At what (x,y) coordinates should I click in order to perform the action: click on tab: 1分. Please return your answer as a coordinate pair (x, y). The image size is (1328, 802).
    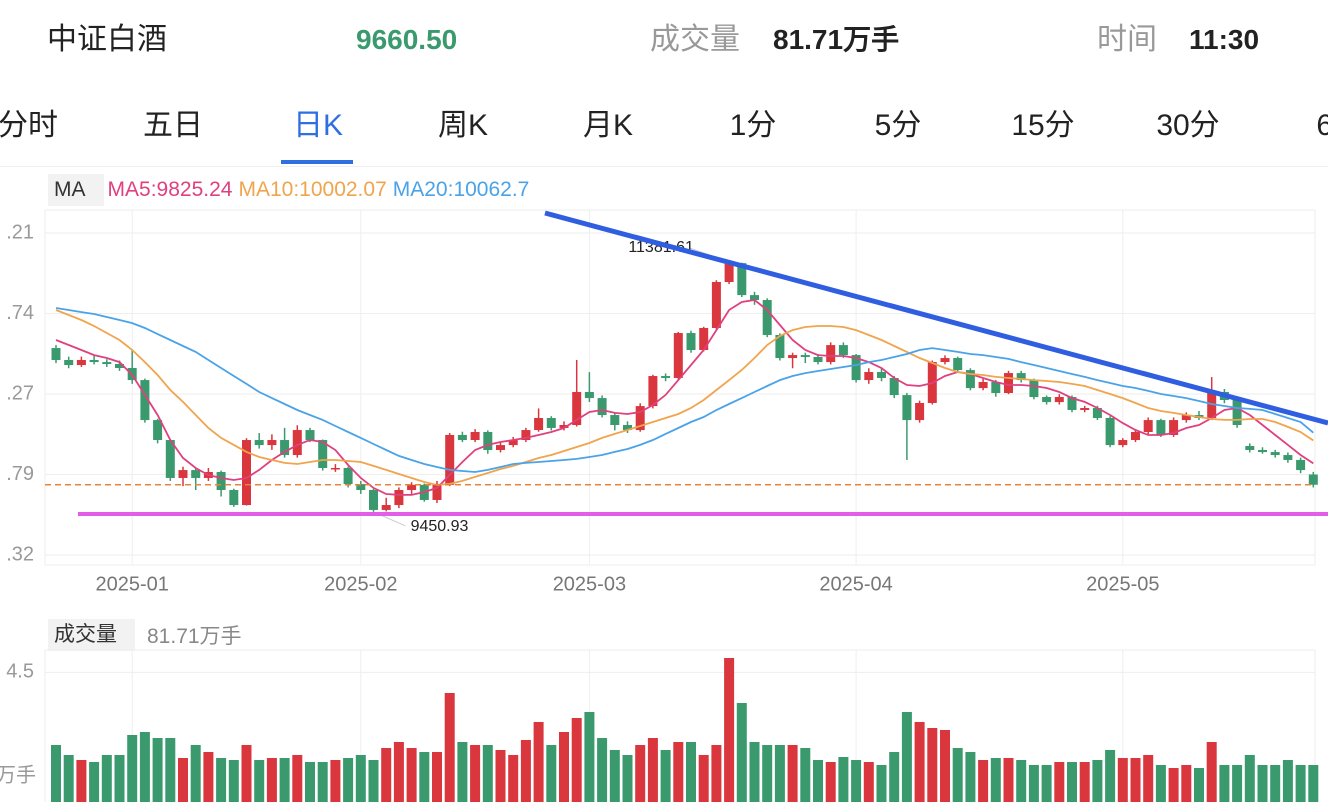
    Looking at the image, I should click on (753, 125).